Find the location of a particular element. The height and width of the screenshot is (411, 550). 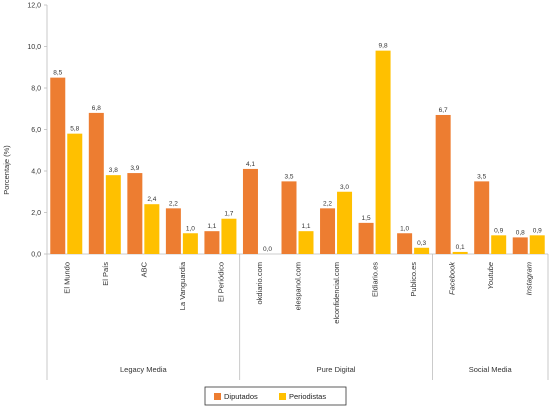

y-tick-label: 10,0 is located at coordinates (34, 47).